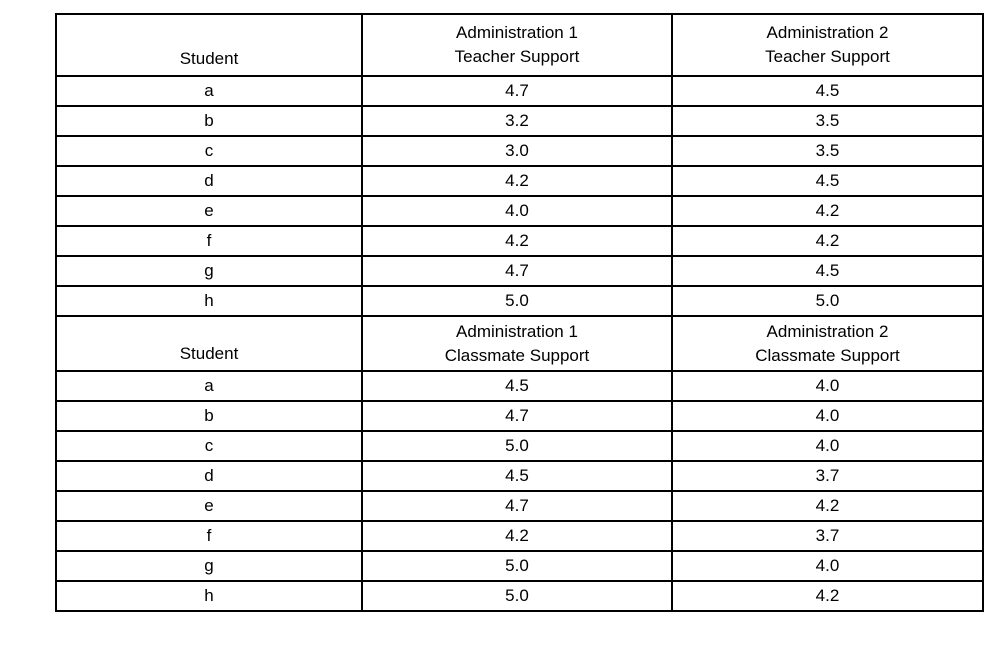 This screenshot has height=669, width=1006. What do you see at coordinates (517, 211) in the screenshot?
I see `admin1-score-cell: 4.0` at bounding box center [517, 211].